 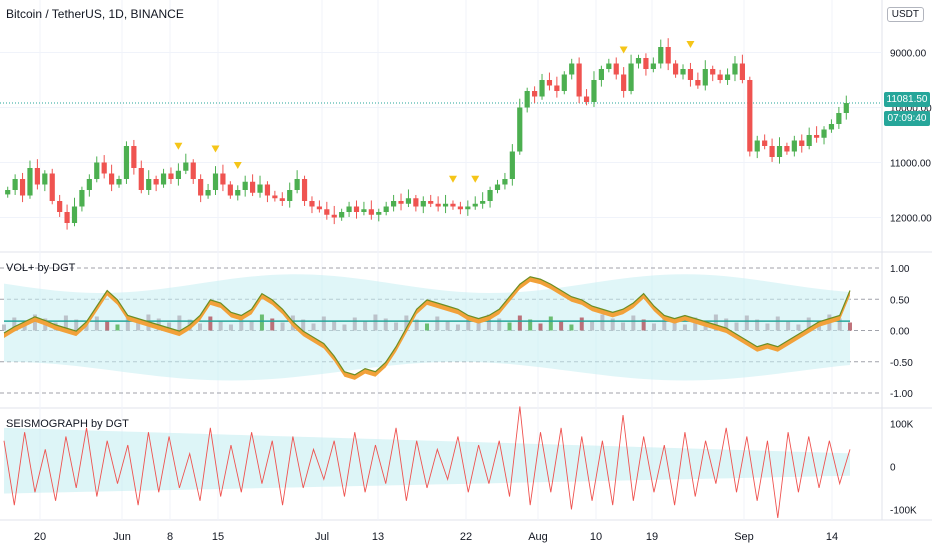 What do you see at coordinates (170, 537) in the screenshot?
I see `x-tick-label: 8` at bounding box center [170, 537].